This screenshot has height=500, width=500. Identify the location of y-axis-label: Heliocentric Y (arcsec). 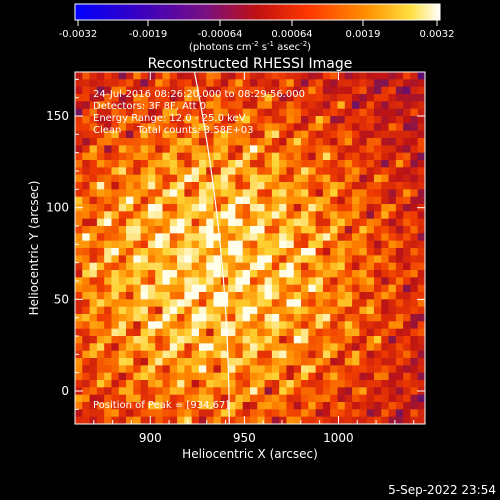
(34, 248).